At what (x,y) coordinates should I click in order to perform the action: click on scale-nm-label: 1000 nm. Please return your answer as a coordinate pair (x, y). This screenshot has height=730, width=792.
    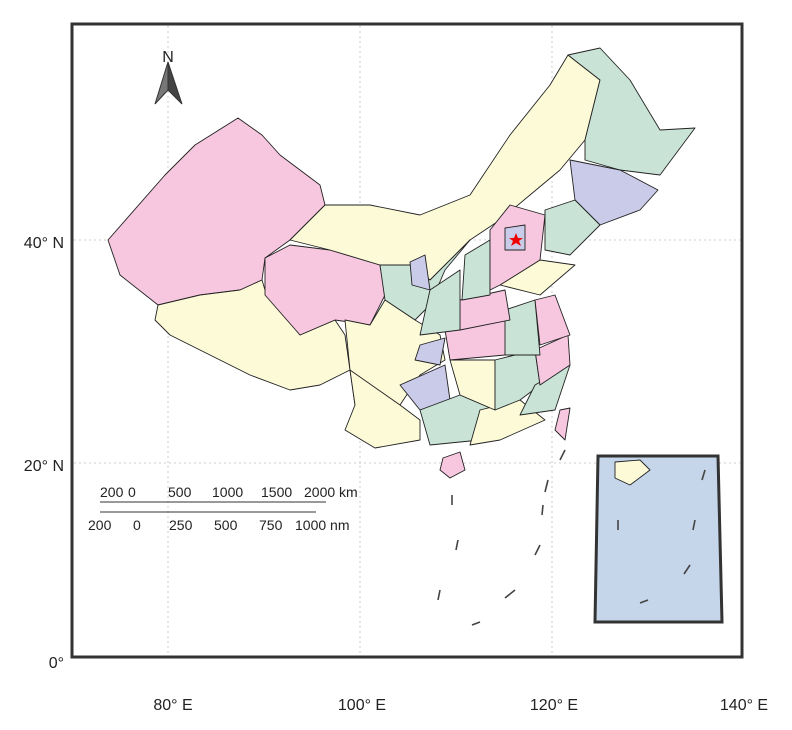
    Looking at the image, I should click on (322, 525).